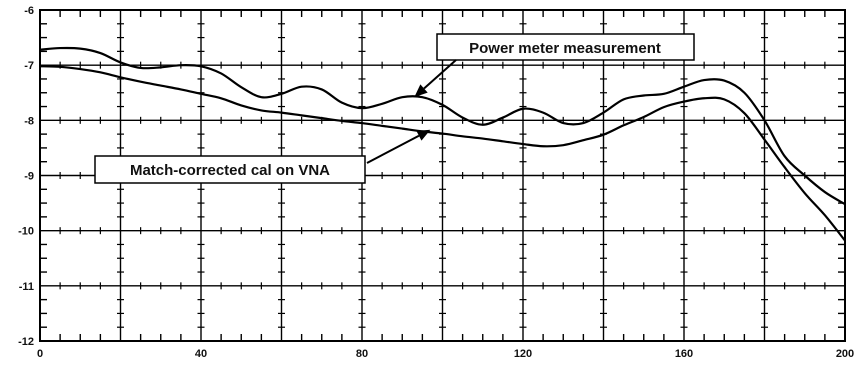 This screenshot has width=859, height=370. Describe the element at coordinates (29, 177) in the screenshot. I see `y-tick-label: -9` at that location.